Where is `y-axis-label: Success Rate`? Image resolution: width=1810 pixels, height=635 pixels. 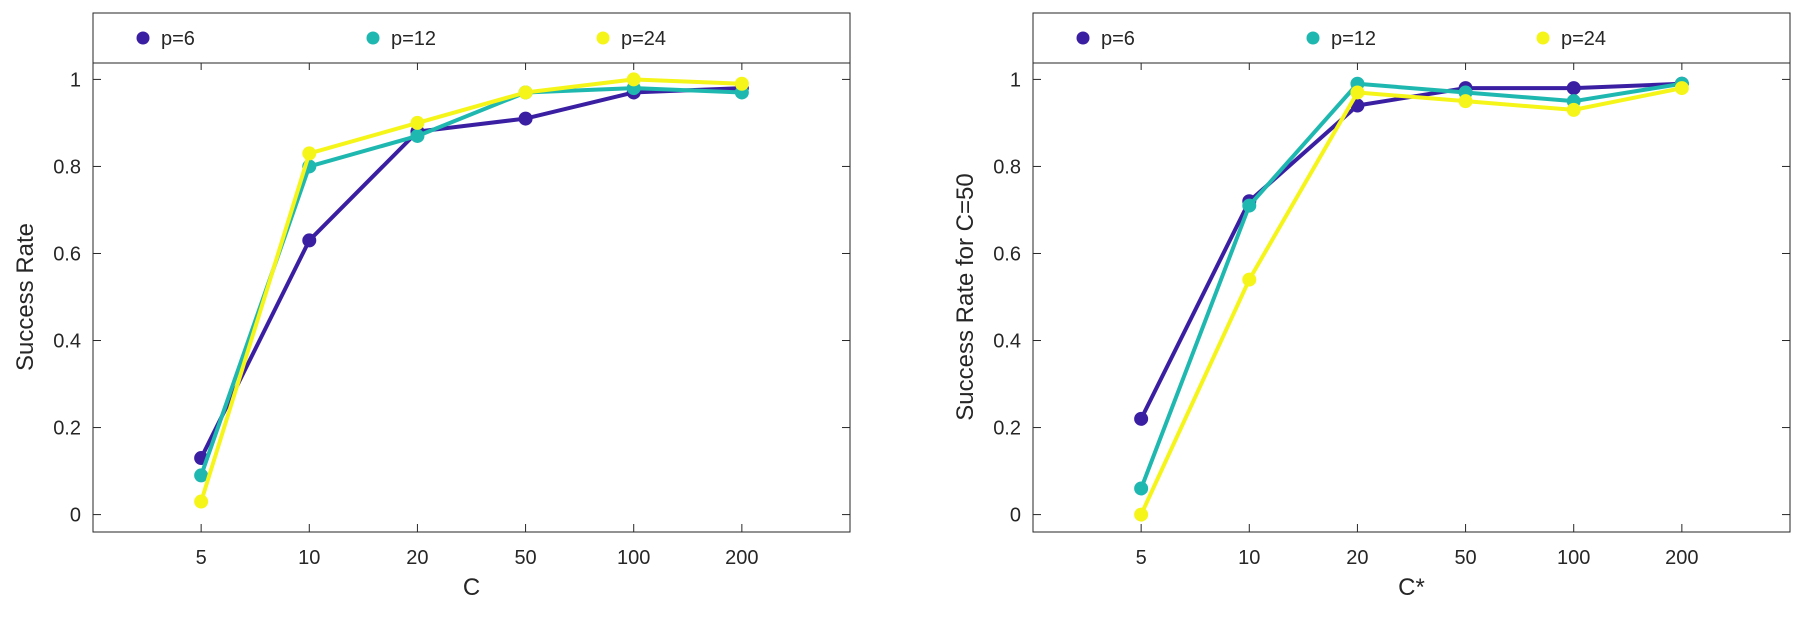 y-axis-label: Success Rate is located at coordinates (25, 297).